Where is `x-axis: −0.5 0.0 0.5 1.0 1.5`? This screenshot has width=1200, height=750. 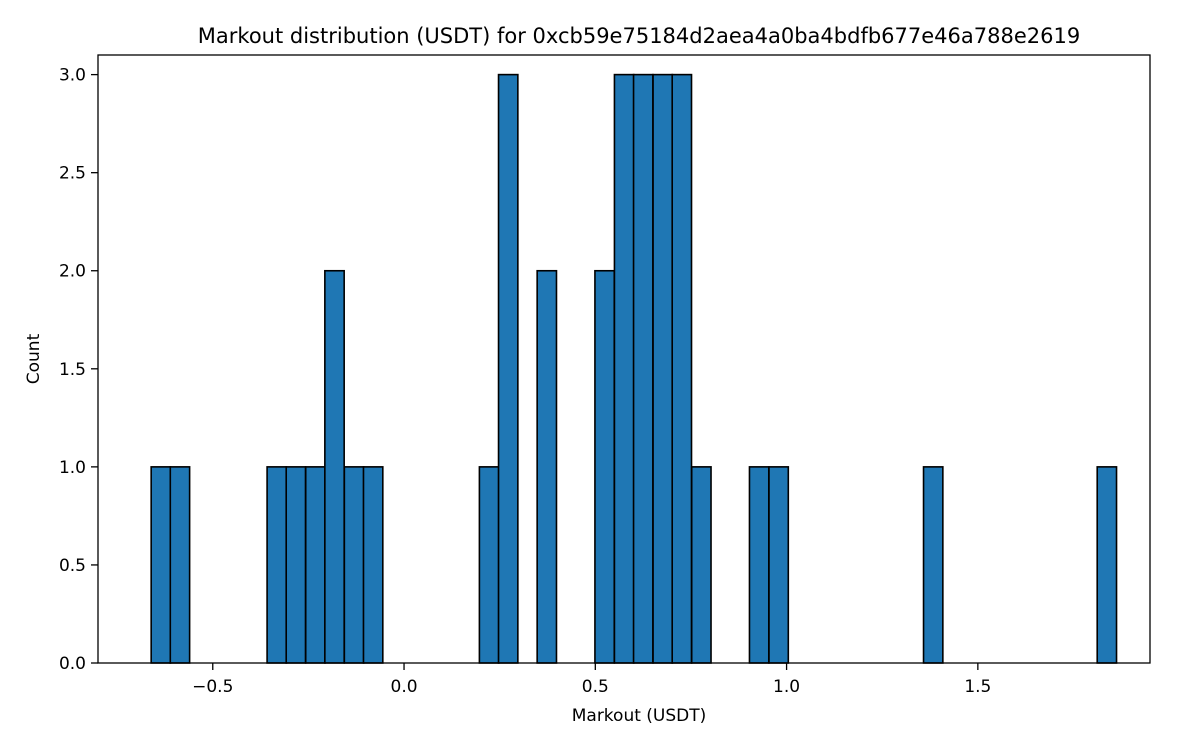 x-axis: −0.5 0.0 0.5 1.0 1.5 is located at coordinates (591, 680).